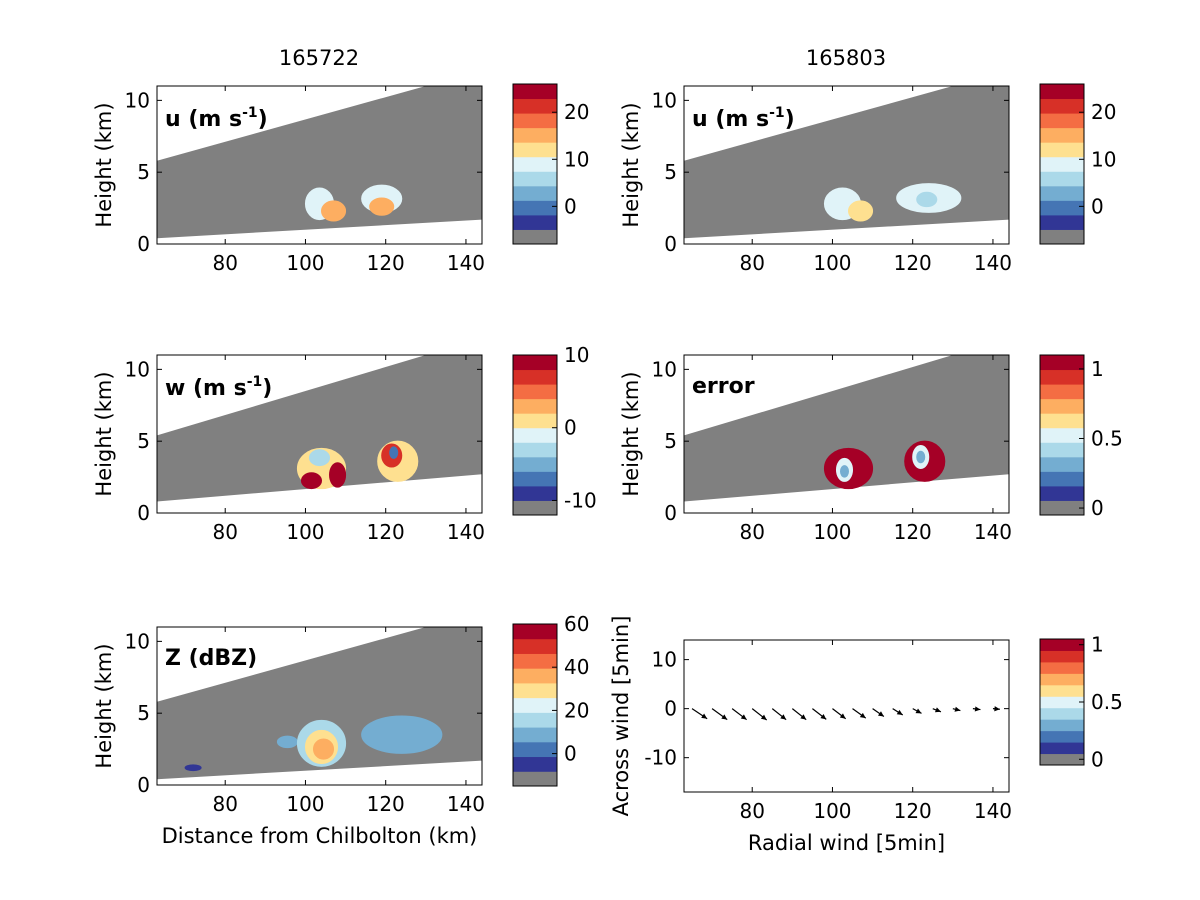  I want to click on colorbar-tick-label: 1, so click(1097, 369).